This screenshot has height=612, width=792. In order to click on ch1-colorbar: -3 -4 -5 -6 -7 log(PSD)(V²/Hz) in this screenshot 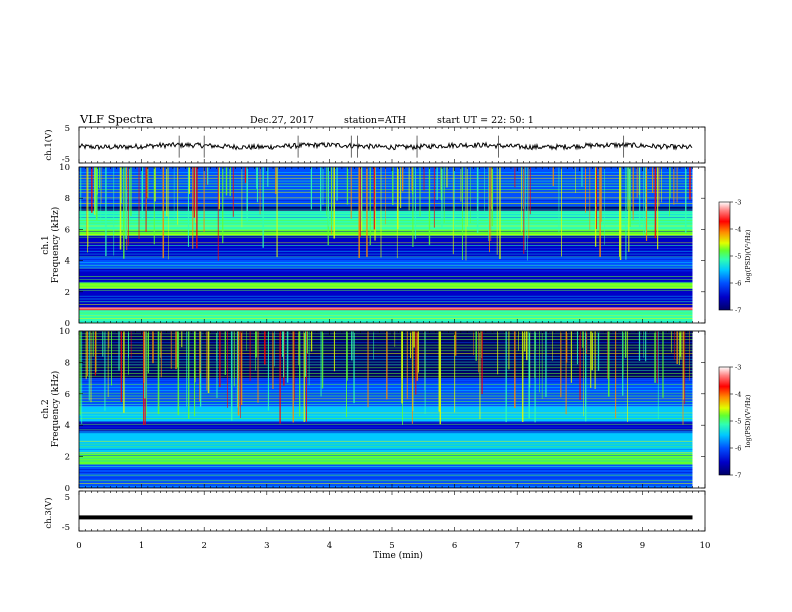, I will do `click(735, 257)`.